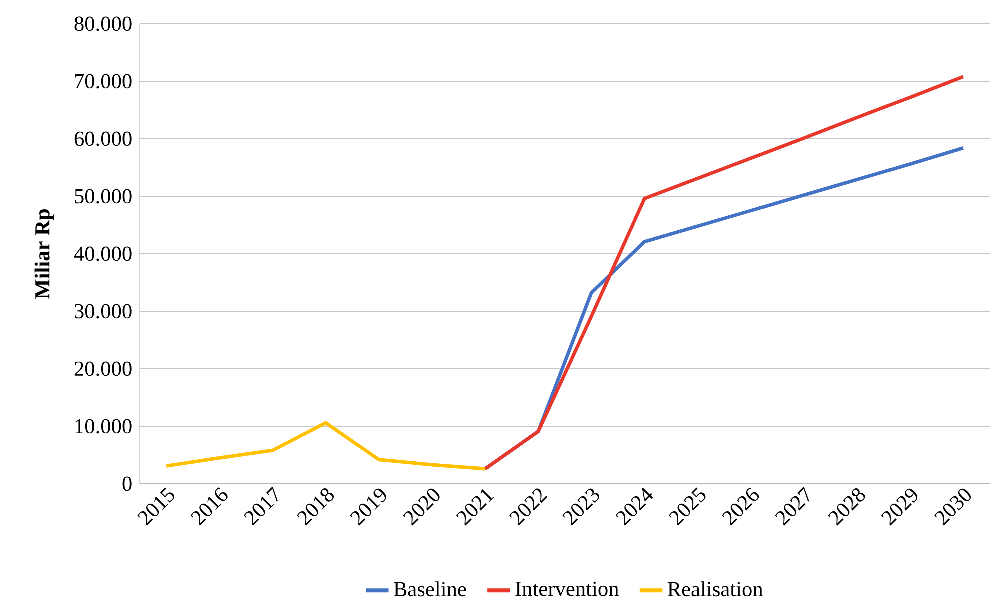 The width and height of the screenshot is (993, 613). Describe the element at coordinates (103, 24) in the screenshot. I see `y-tick-label: 80.000` at that location.